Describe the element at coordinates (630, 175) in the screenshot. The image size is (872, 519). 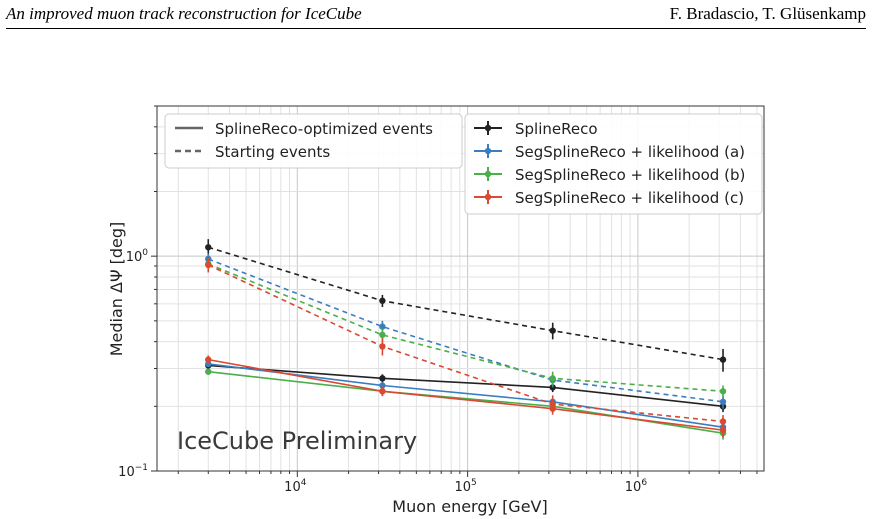
I see `legend-series-label: SegSplineReco + likelihood (b)` at that location.